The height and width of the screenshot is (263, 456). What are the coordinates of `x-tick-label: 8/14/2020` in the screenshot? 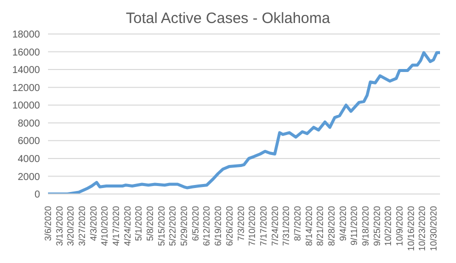 It's located at (309, 226).